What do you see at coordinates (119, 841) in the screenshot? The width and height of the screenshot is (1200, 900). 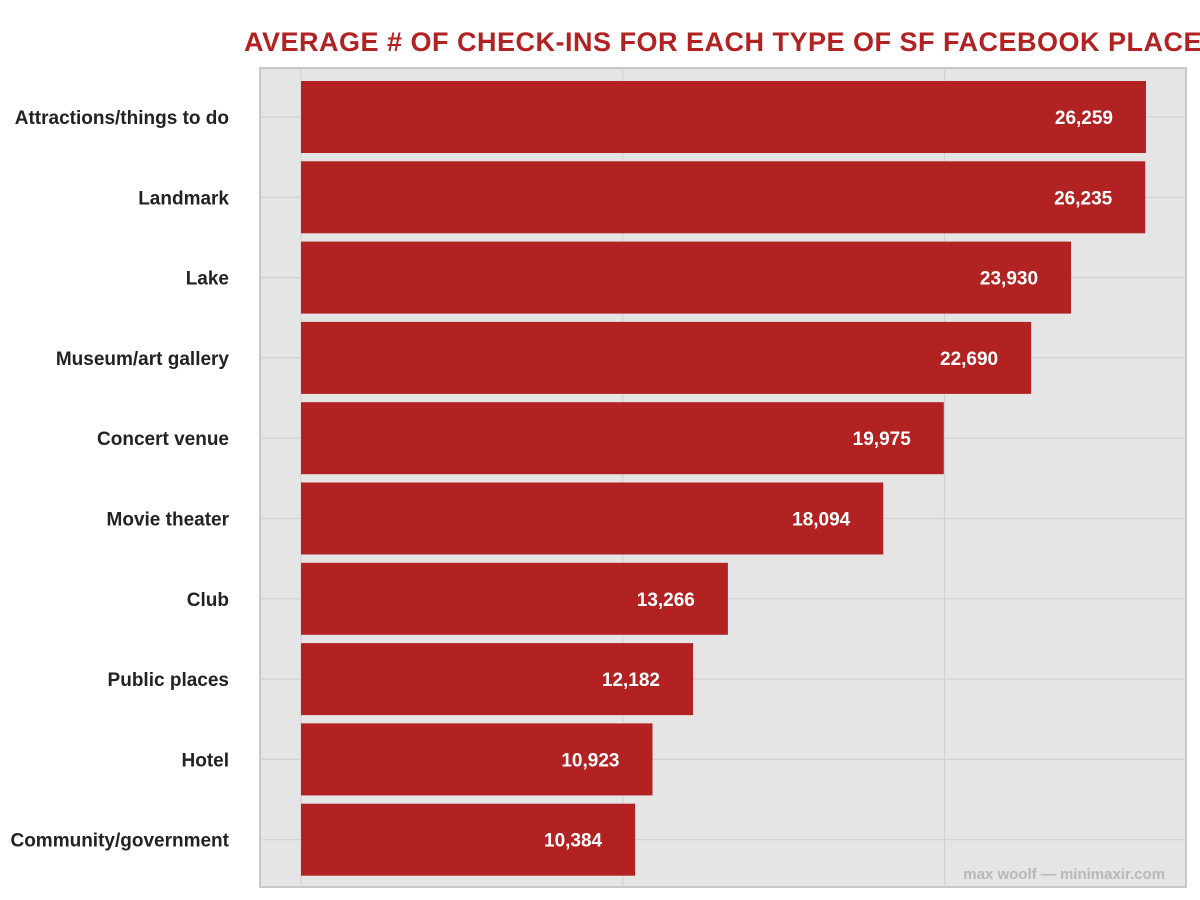 I see `category-label: Community/government` at bounding box center [119, 841].